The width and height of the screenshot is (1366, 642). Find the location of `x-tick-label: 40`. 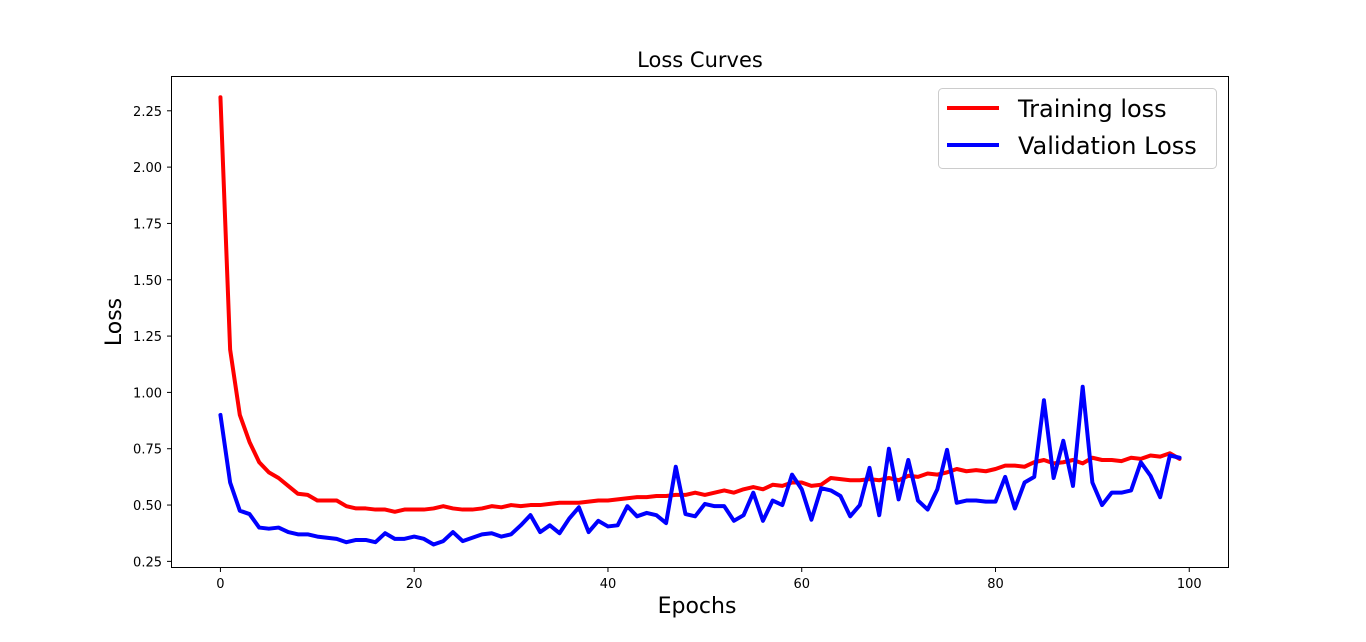

x-tick-label: 40 is located at coordinates (608, 584).